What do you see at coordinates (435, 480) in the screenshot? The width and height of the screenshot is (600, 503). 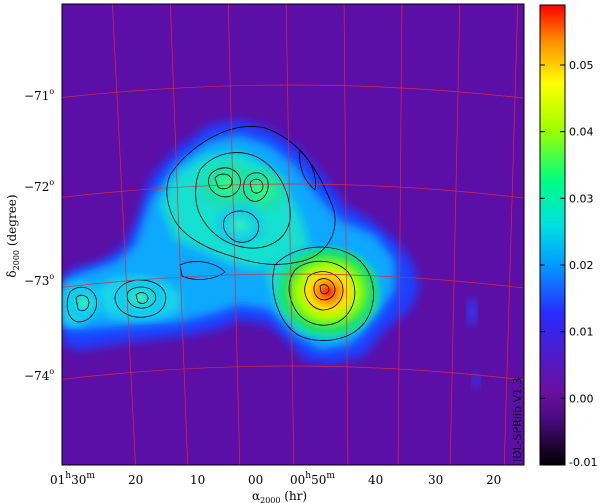 I see `x-tick-label: 30` at bounding box center [435, 480].